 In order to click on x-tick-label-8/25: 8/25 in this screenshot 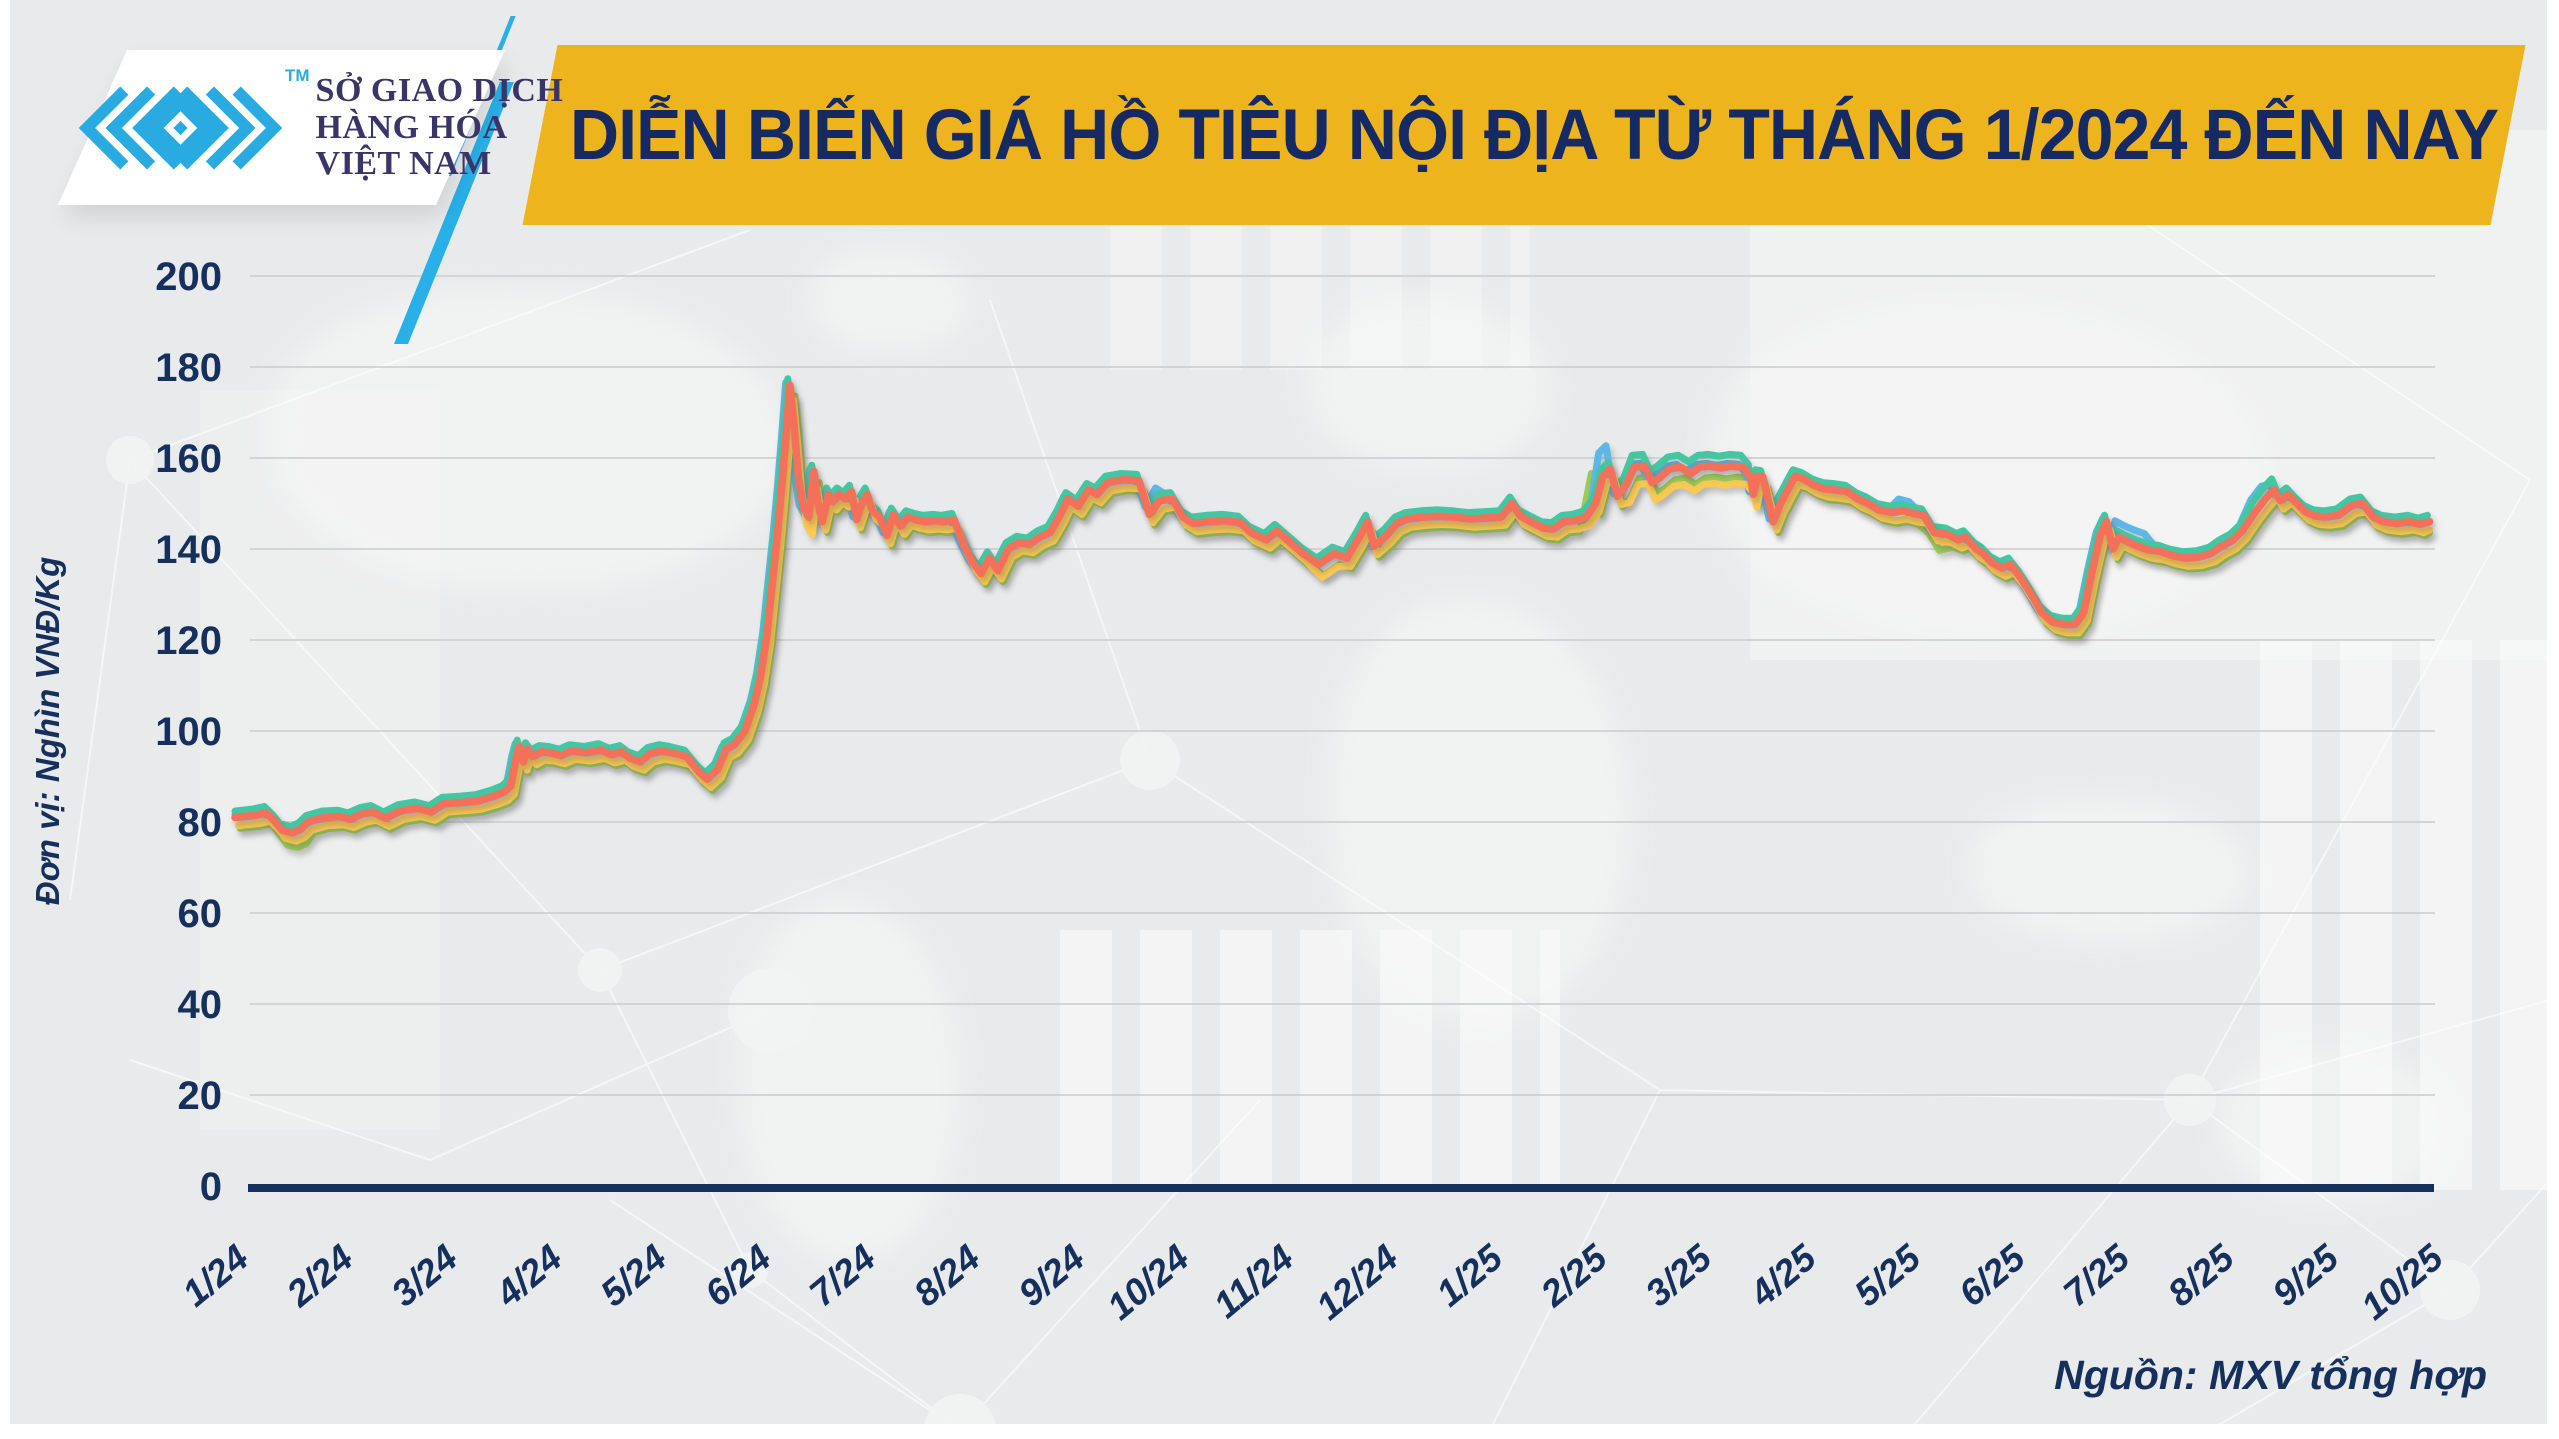, I will do `click(2201, 1275)`.